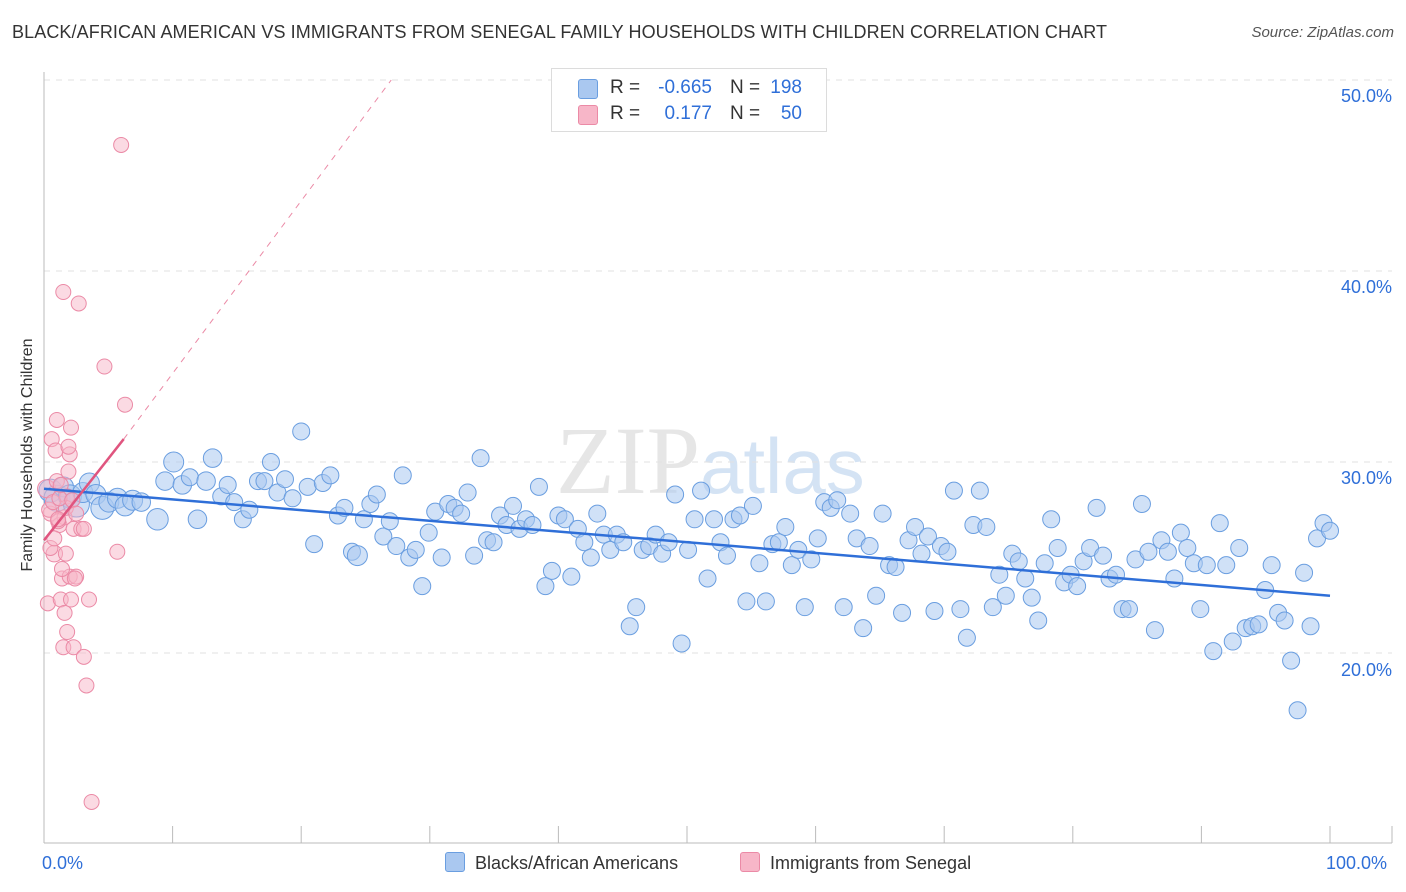 The height and width of the screenshot is (892, 1406). Describe the element at coordinates (588, 89) in the screenshot. I see `blue-swatch-icon` at that location.